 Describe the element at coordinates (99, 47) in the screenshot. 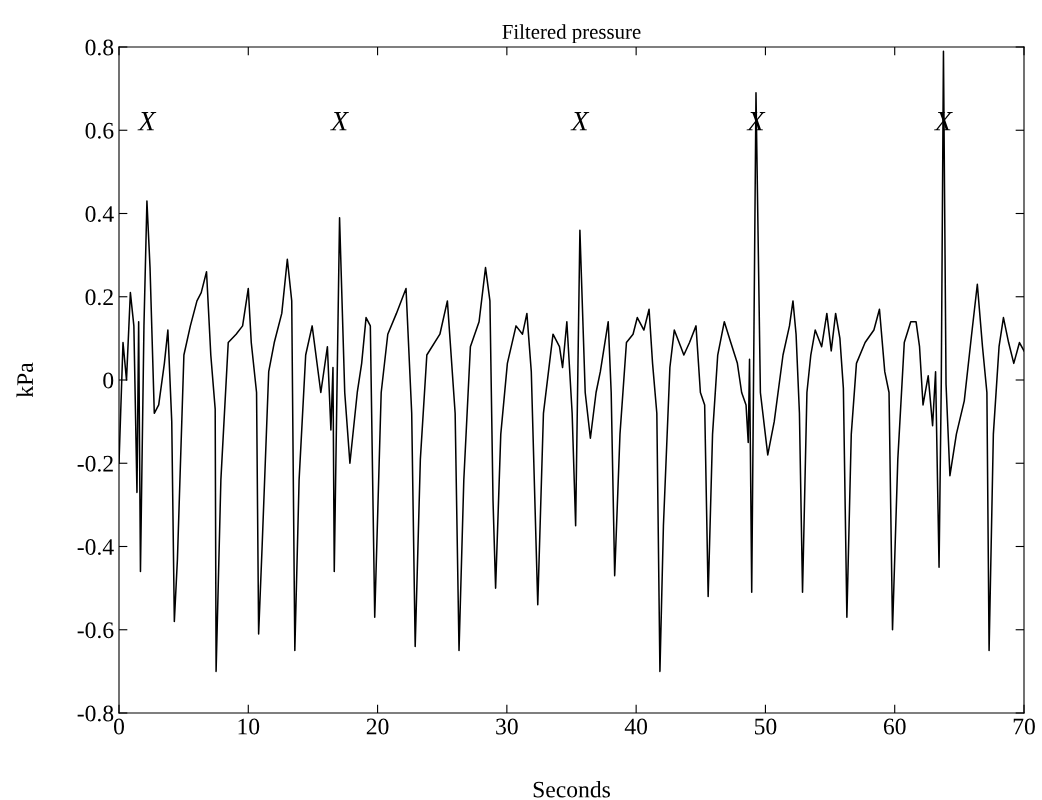

I see `y-tick-label: 0.8` at that location.